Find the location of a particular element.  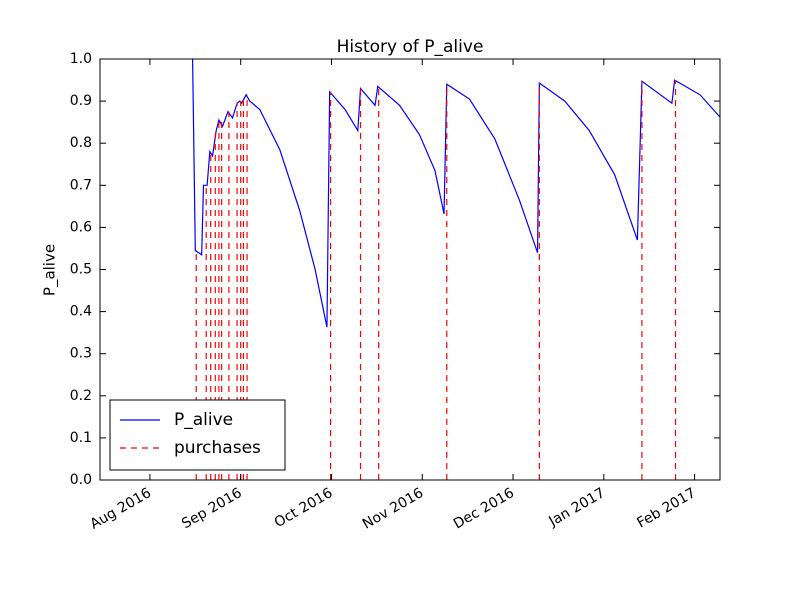

y-tick-label: 0.1 is located at coordinates (81, 438).